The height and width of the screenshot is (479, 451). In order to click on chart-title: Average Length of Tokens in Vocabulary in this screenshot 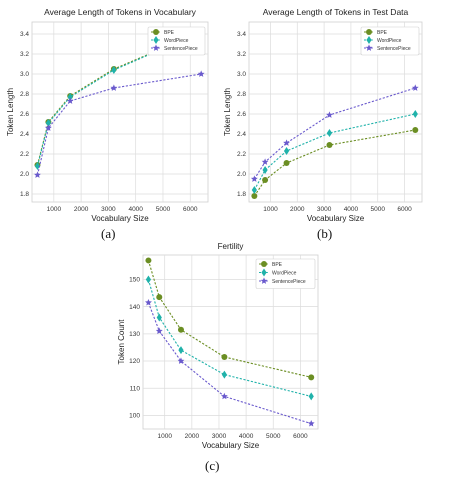, I will do `click(120, 12)`.